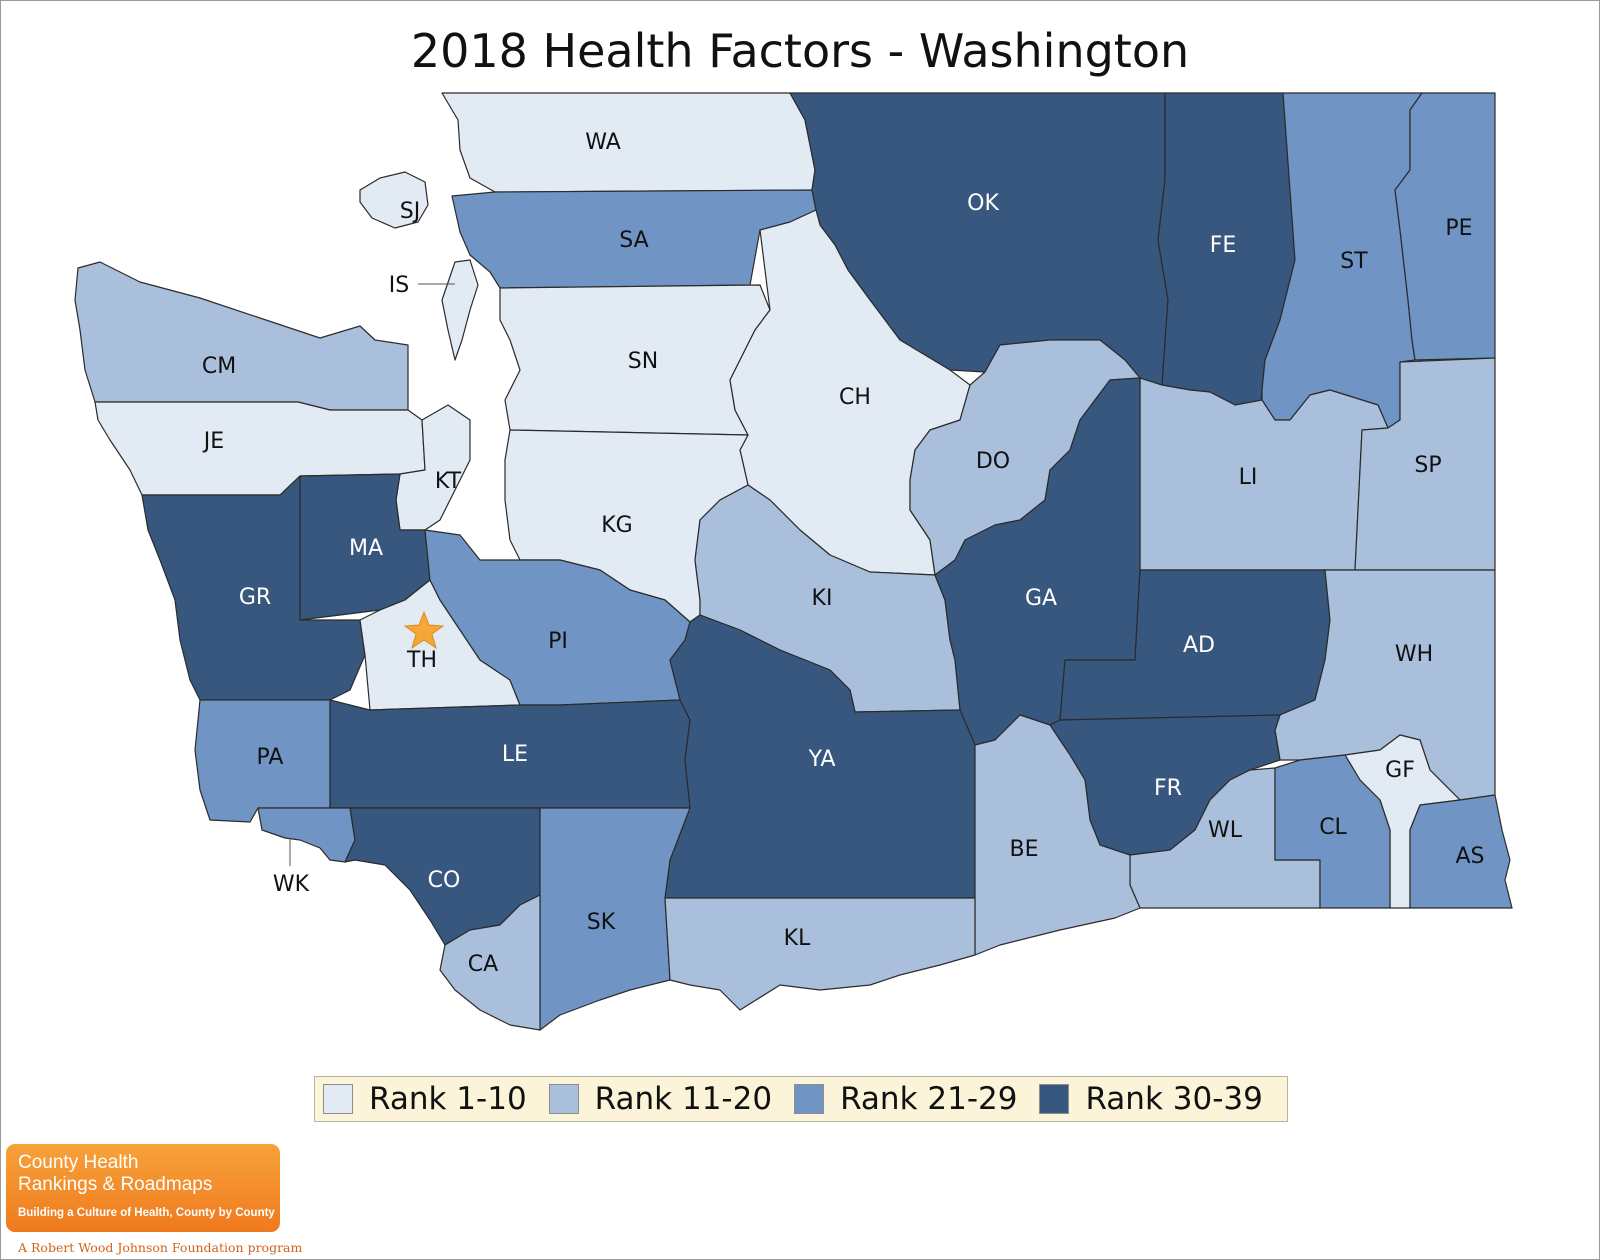 The width and height of the screenshot is (1600, 1260). Describe the element at coordinates (1168, 788) in the screenshot. I see `label-FR: FR` at that location.